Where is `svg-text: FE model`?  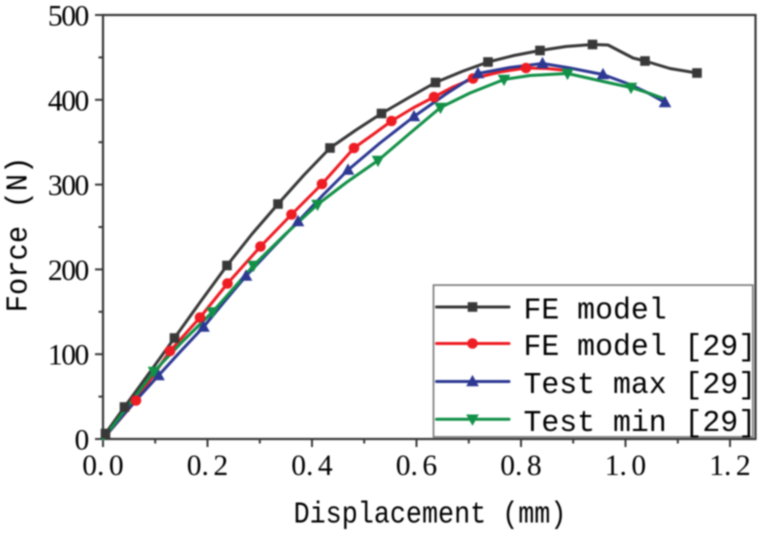
svg-text: FE model is located at coordinates (595, 311).